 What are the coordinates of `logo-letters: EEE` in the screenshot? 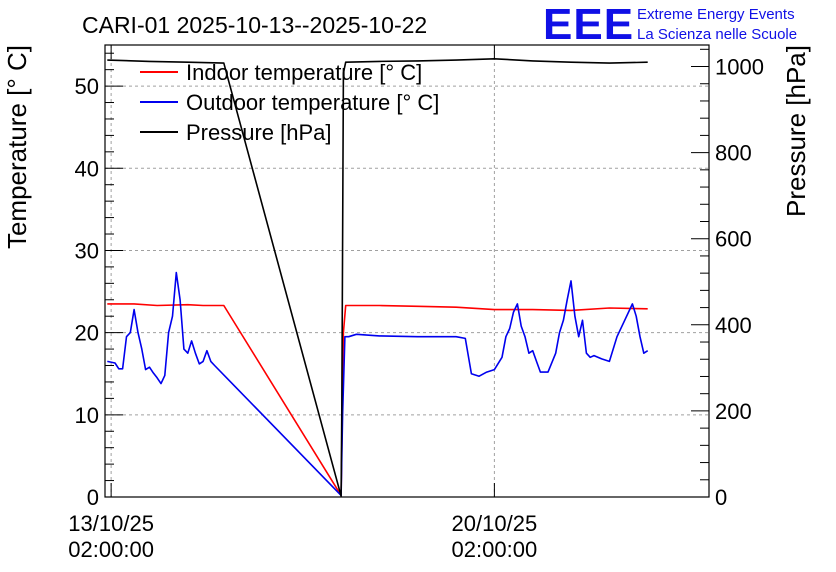 It's located at (588, 24).